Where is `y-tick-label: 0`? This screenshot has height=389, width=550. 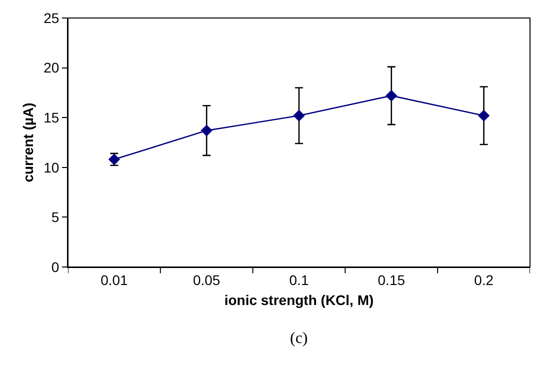 y-tick-label: 0 is located at coordinates (55, 266).